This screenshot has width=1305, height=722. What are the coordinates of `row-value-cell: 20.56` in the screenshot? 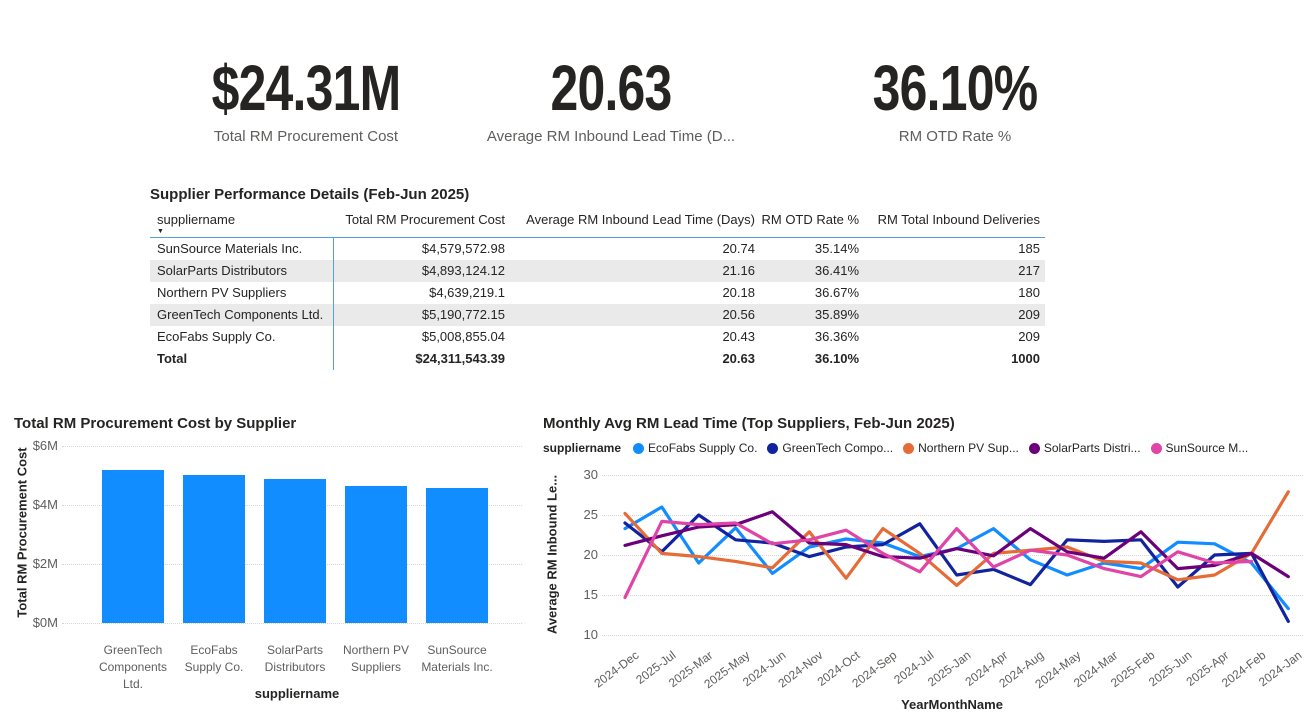 It's located at (738, 314).